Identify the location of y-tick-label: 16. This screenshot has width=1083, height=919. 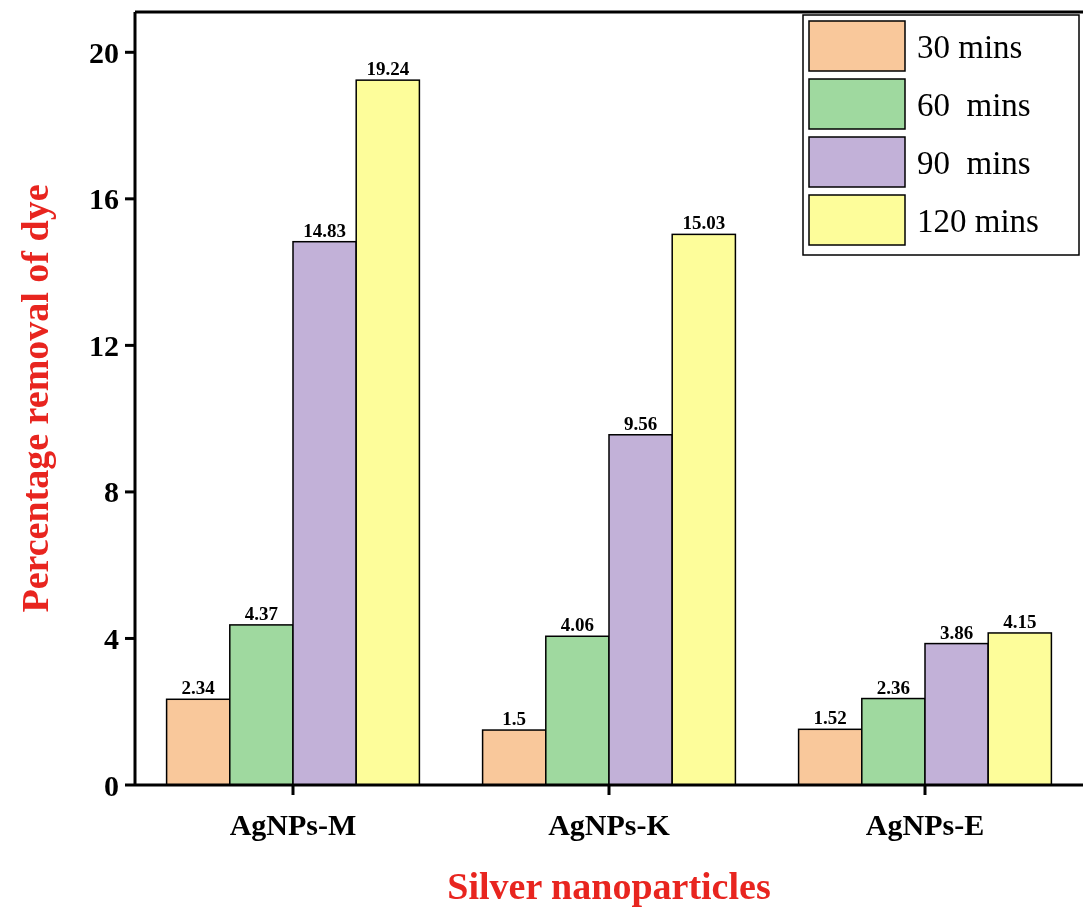
(104, 199).